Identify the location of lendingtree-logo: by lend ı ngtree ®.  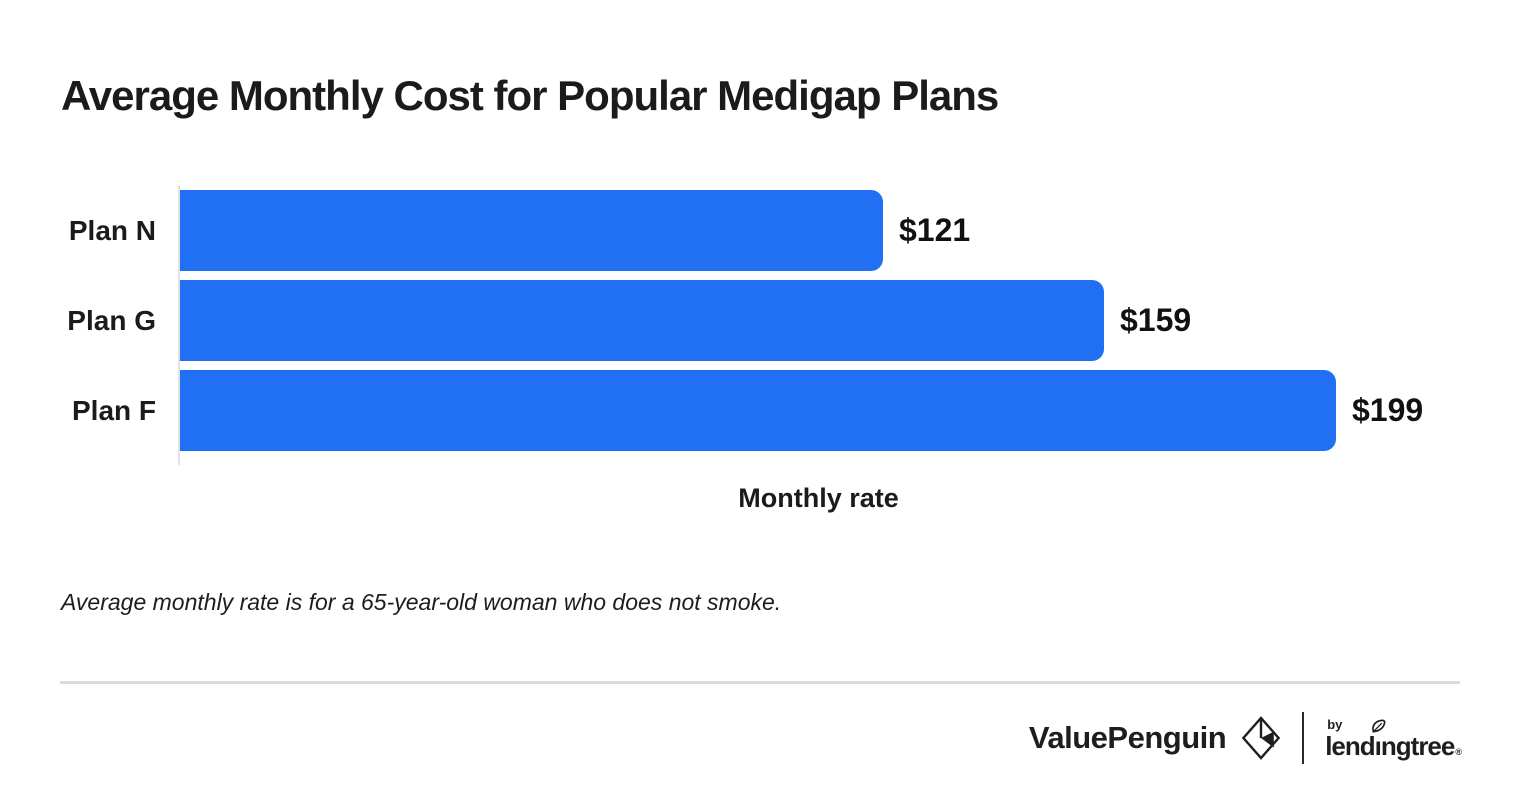
(1393, 738).